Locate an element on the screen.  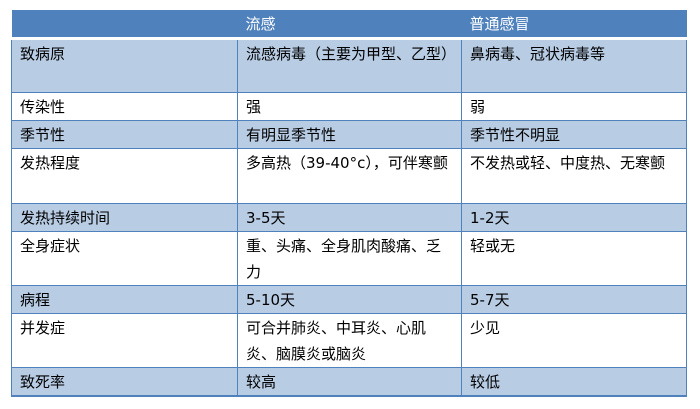
flu-cell: 重、头痛、全身肌肉酸痛、乏力 is located at coordinates (349, 258).